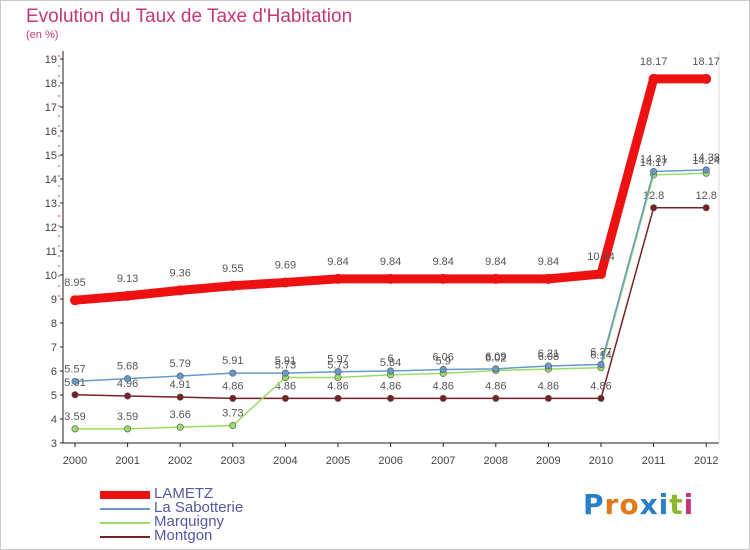 This screenshot has height=550, width=750. Describe the element at coordinates (125, 537) in the screenshot. I see `legend-swatch-montgon` at that location.